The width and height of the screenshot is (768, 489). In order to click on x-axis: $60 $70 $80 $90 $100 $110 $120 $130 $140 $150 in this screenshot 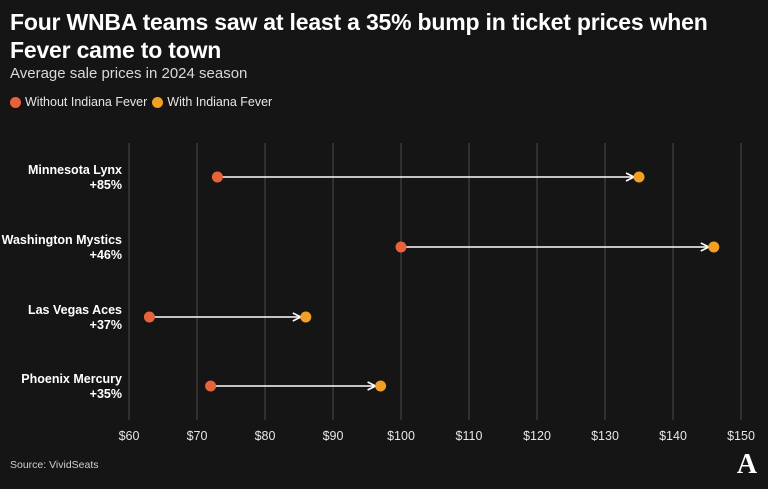, I will do `click(437, 436)`.